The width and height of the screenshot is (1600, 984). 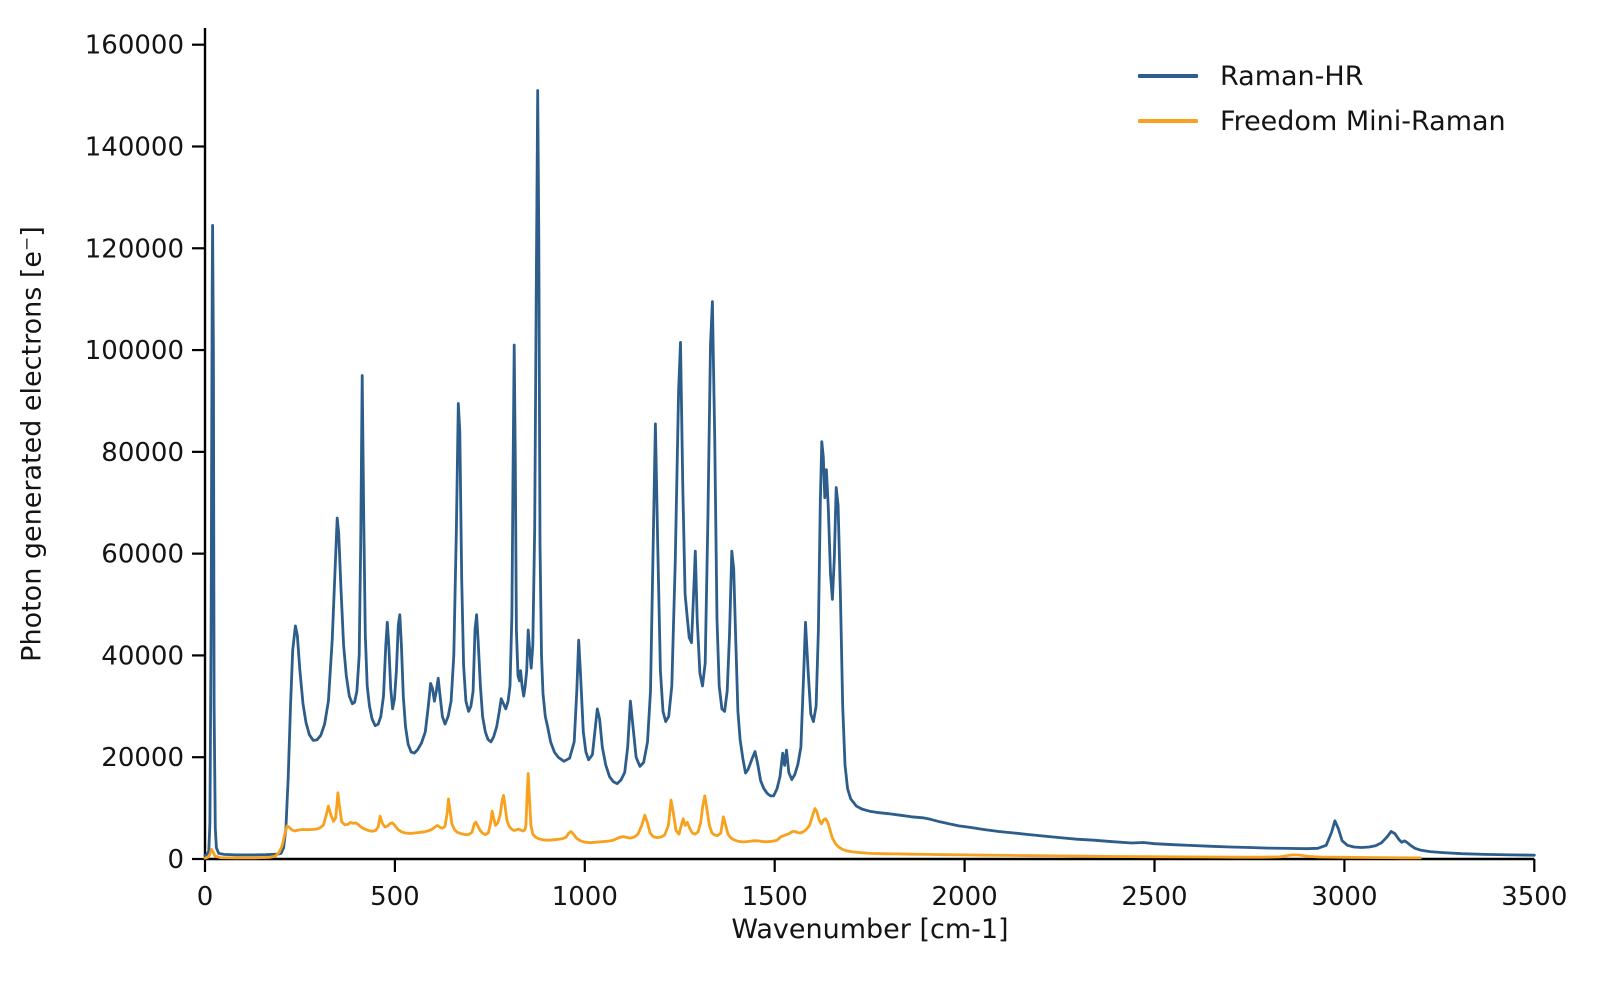 What do you see at coordinates (1168, 121) in the screenshot?
I see `legend-line-freedom-mini-raman-icon` at bounding box center [1168, 121].